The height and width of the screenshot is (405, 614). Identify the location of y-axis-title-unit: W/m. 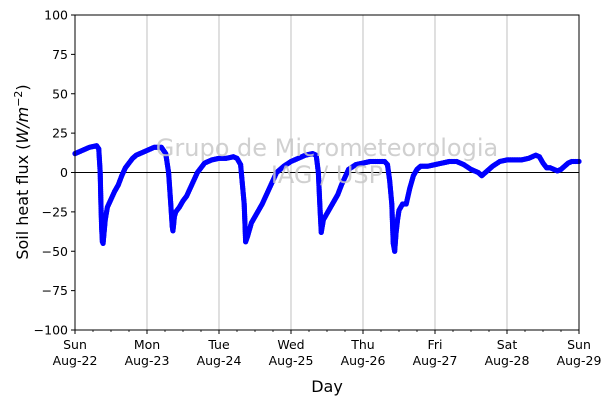
(22, 125).